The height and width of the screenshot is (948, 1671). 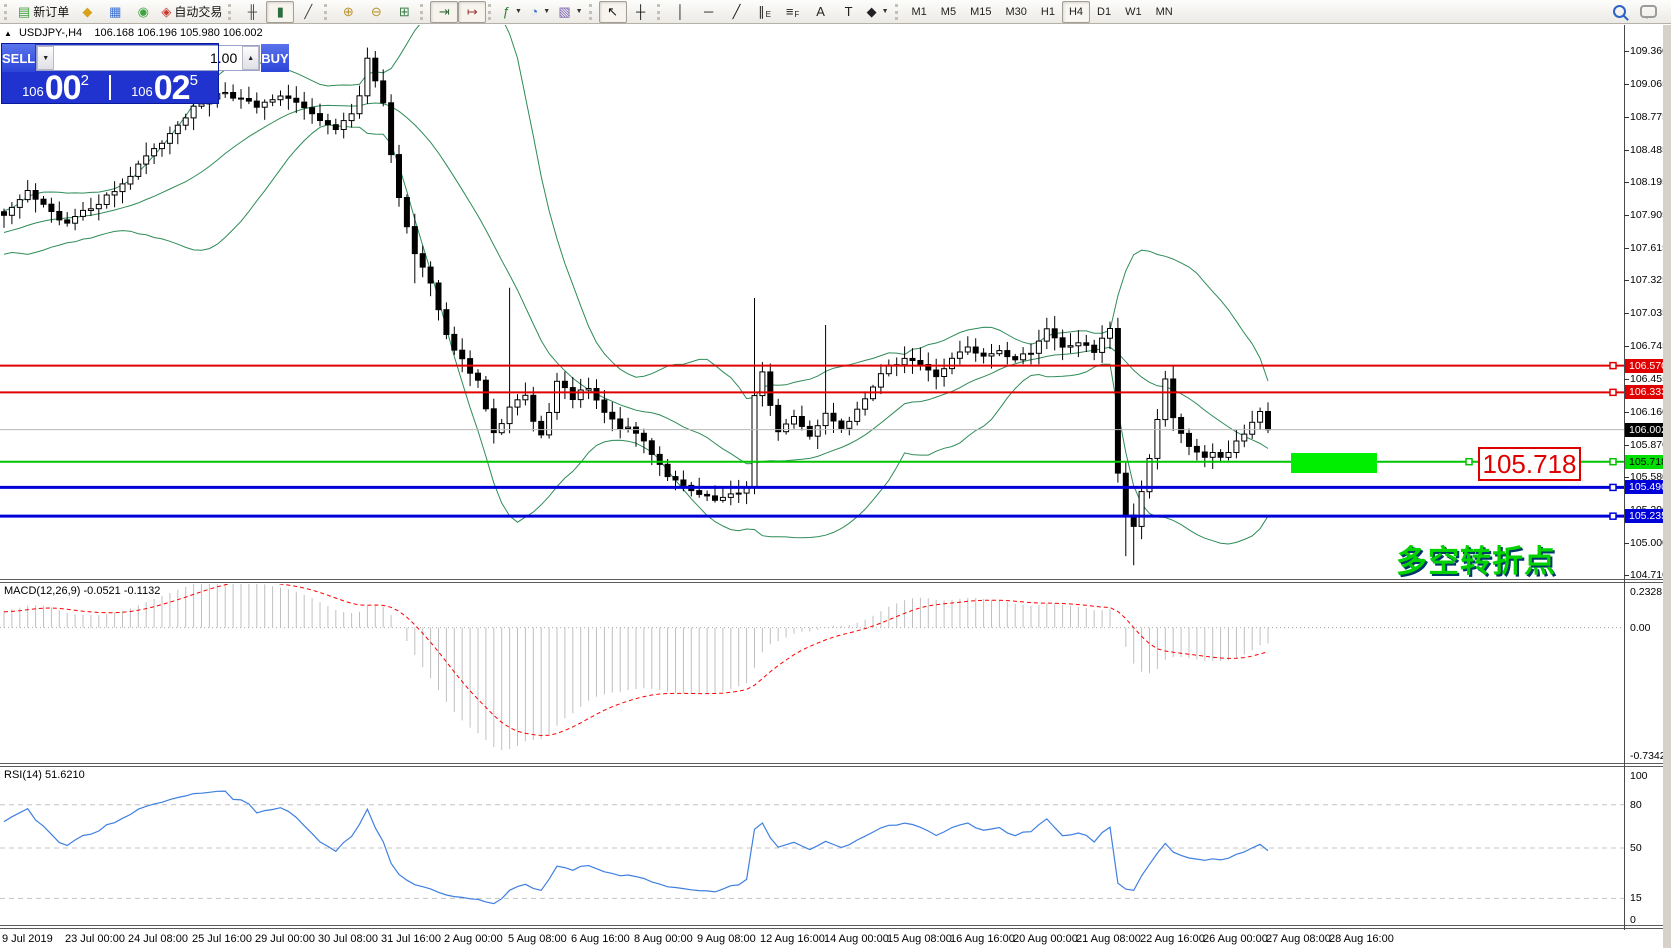 I want to click on price-badge-105.235: 105.235, so click(x=1646, y=516).